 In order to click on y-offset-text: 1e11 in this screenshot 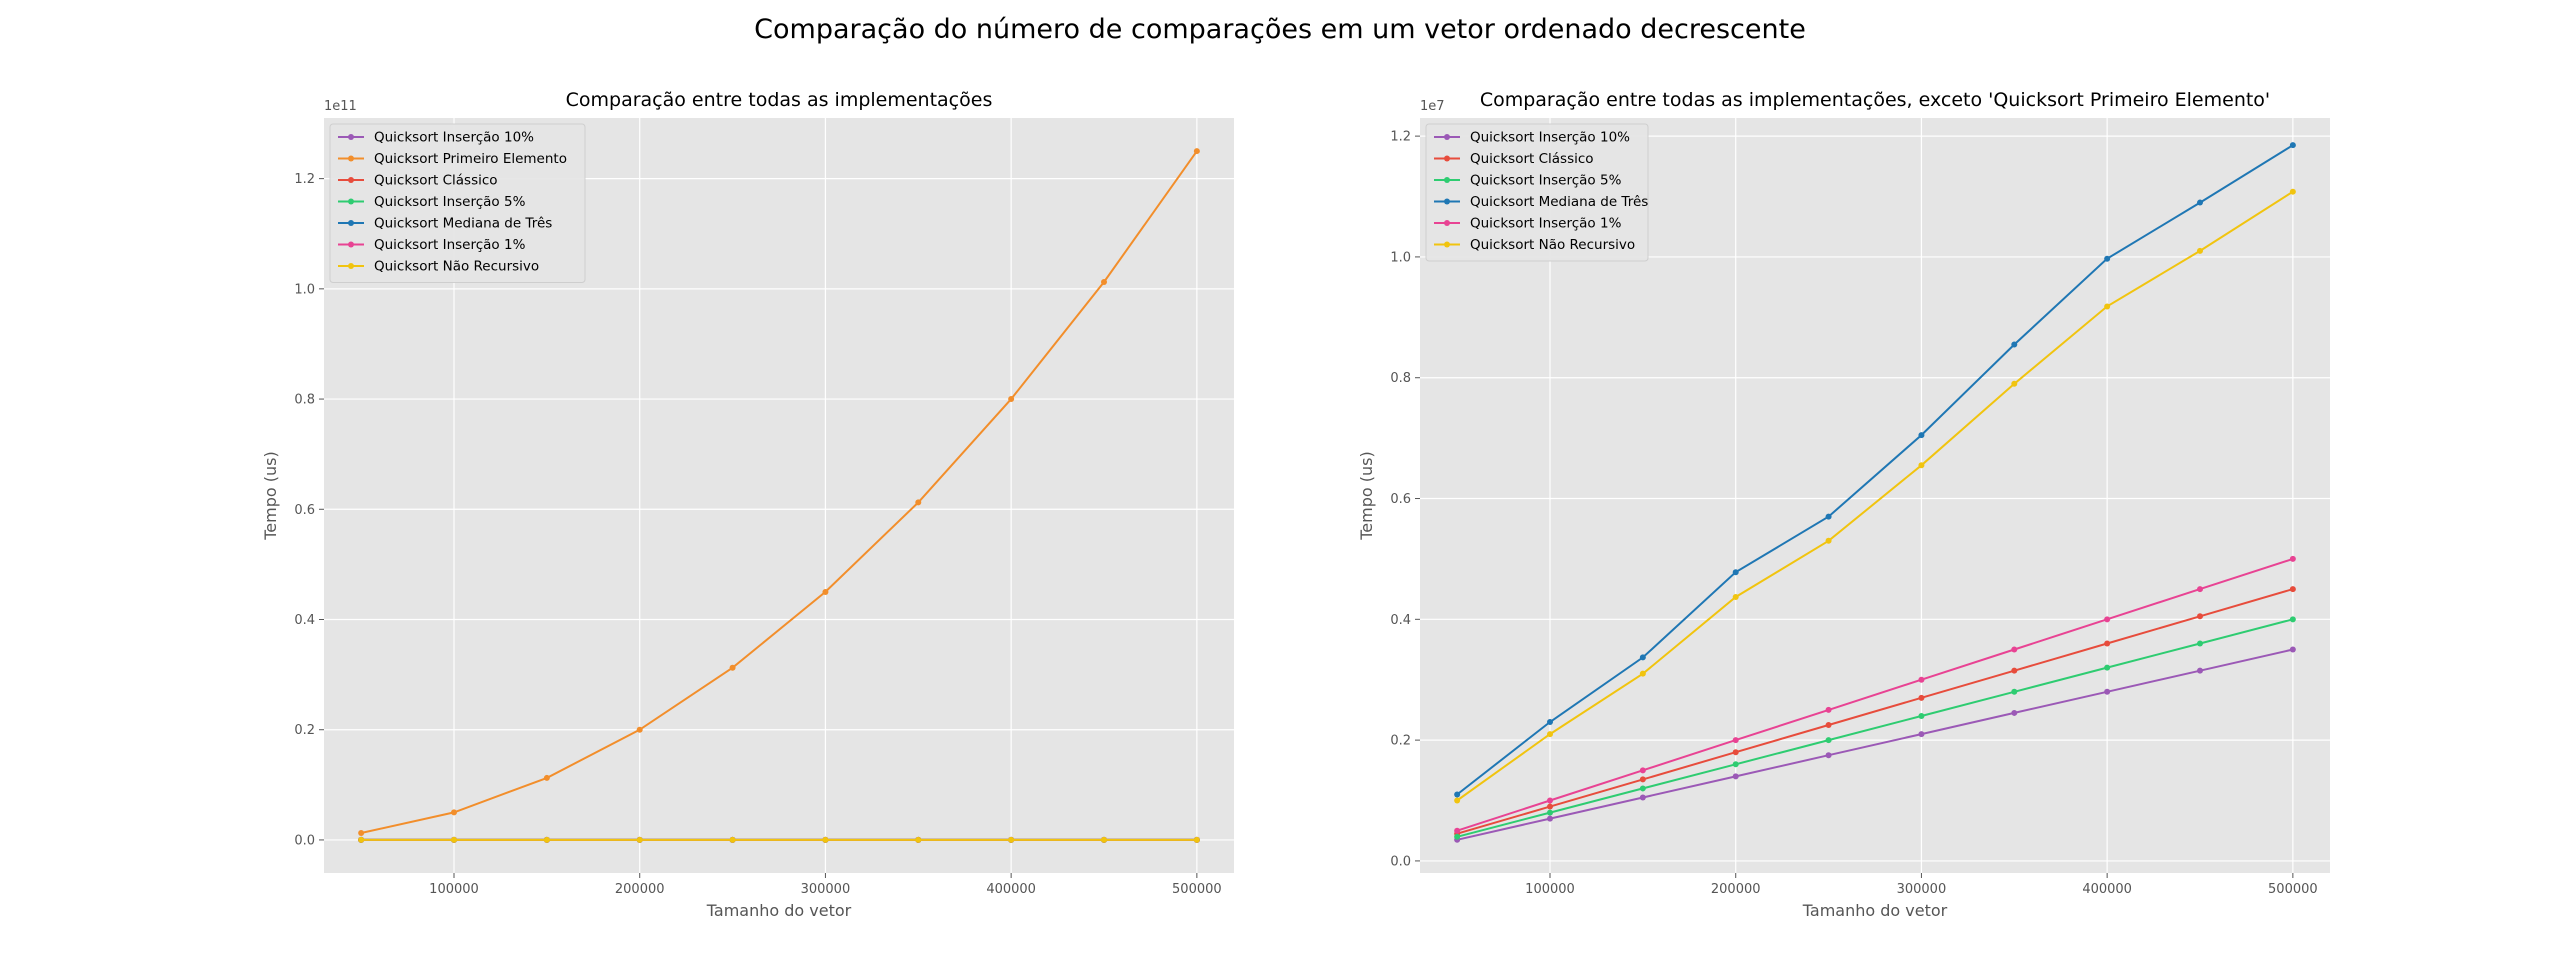, I will do `click(340, 106)`.